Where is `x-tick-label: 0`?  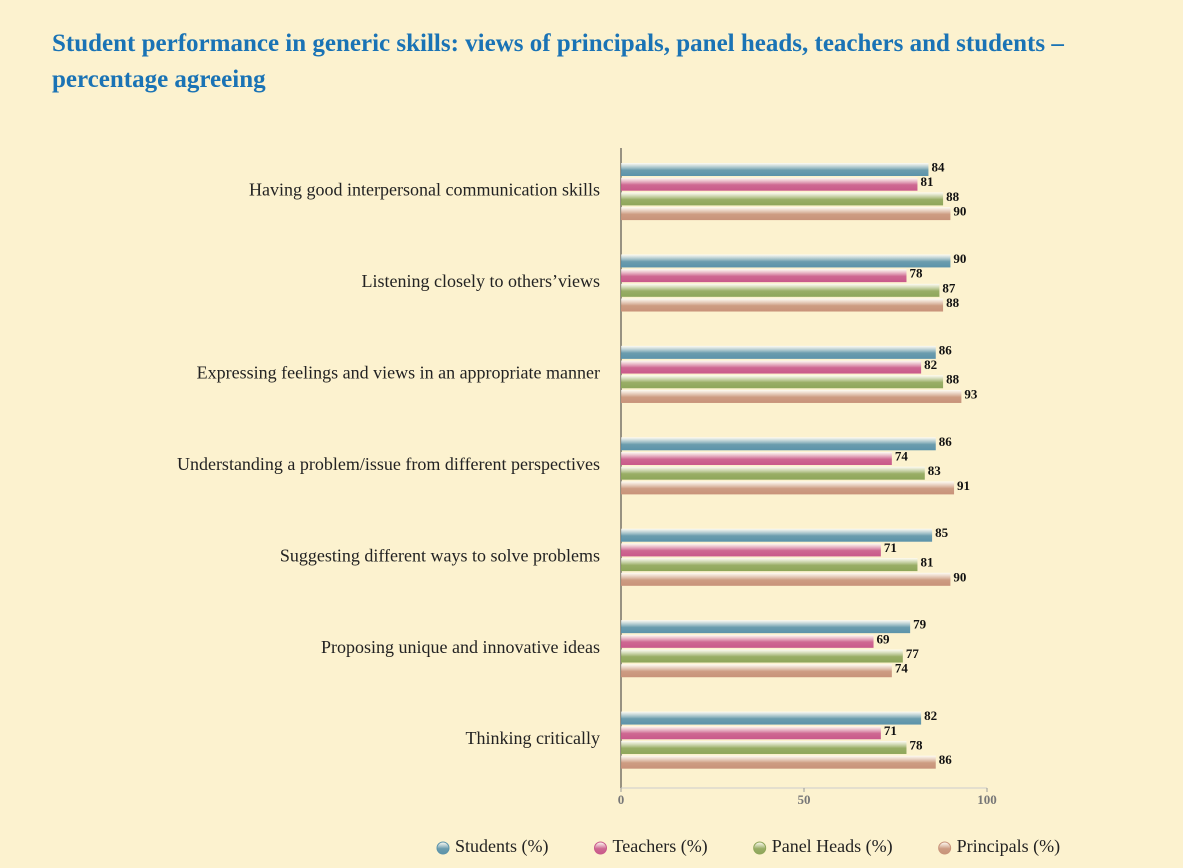 x-tick-label: 0 is located at coordinates (621, 799).